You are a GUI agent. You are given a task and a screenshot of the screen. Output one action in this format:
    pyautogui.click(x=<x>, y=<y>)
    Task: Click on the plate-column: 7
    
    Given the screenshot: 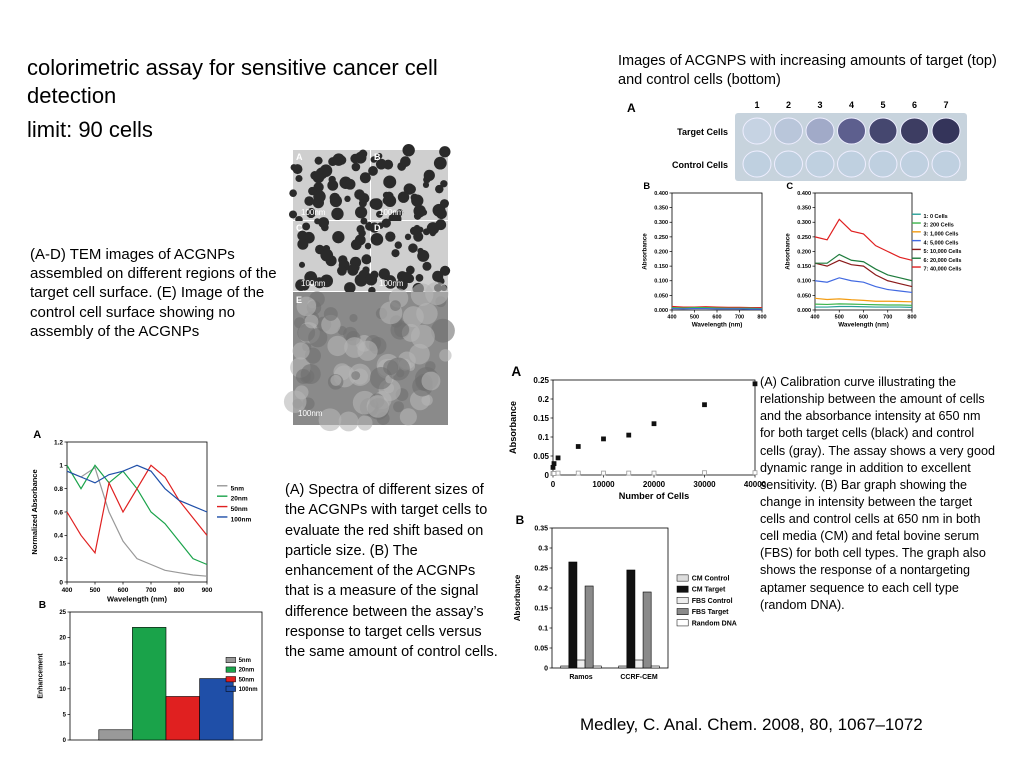 What is the action you would take?
    pyautogui.click(x=945, y=105)
    